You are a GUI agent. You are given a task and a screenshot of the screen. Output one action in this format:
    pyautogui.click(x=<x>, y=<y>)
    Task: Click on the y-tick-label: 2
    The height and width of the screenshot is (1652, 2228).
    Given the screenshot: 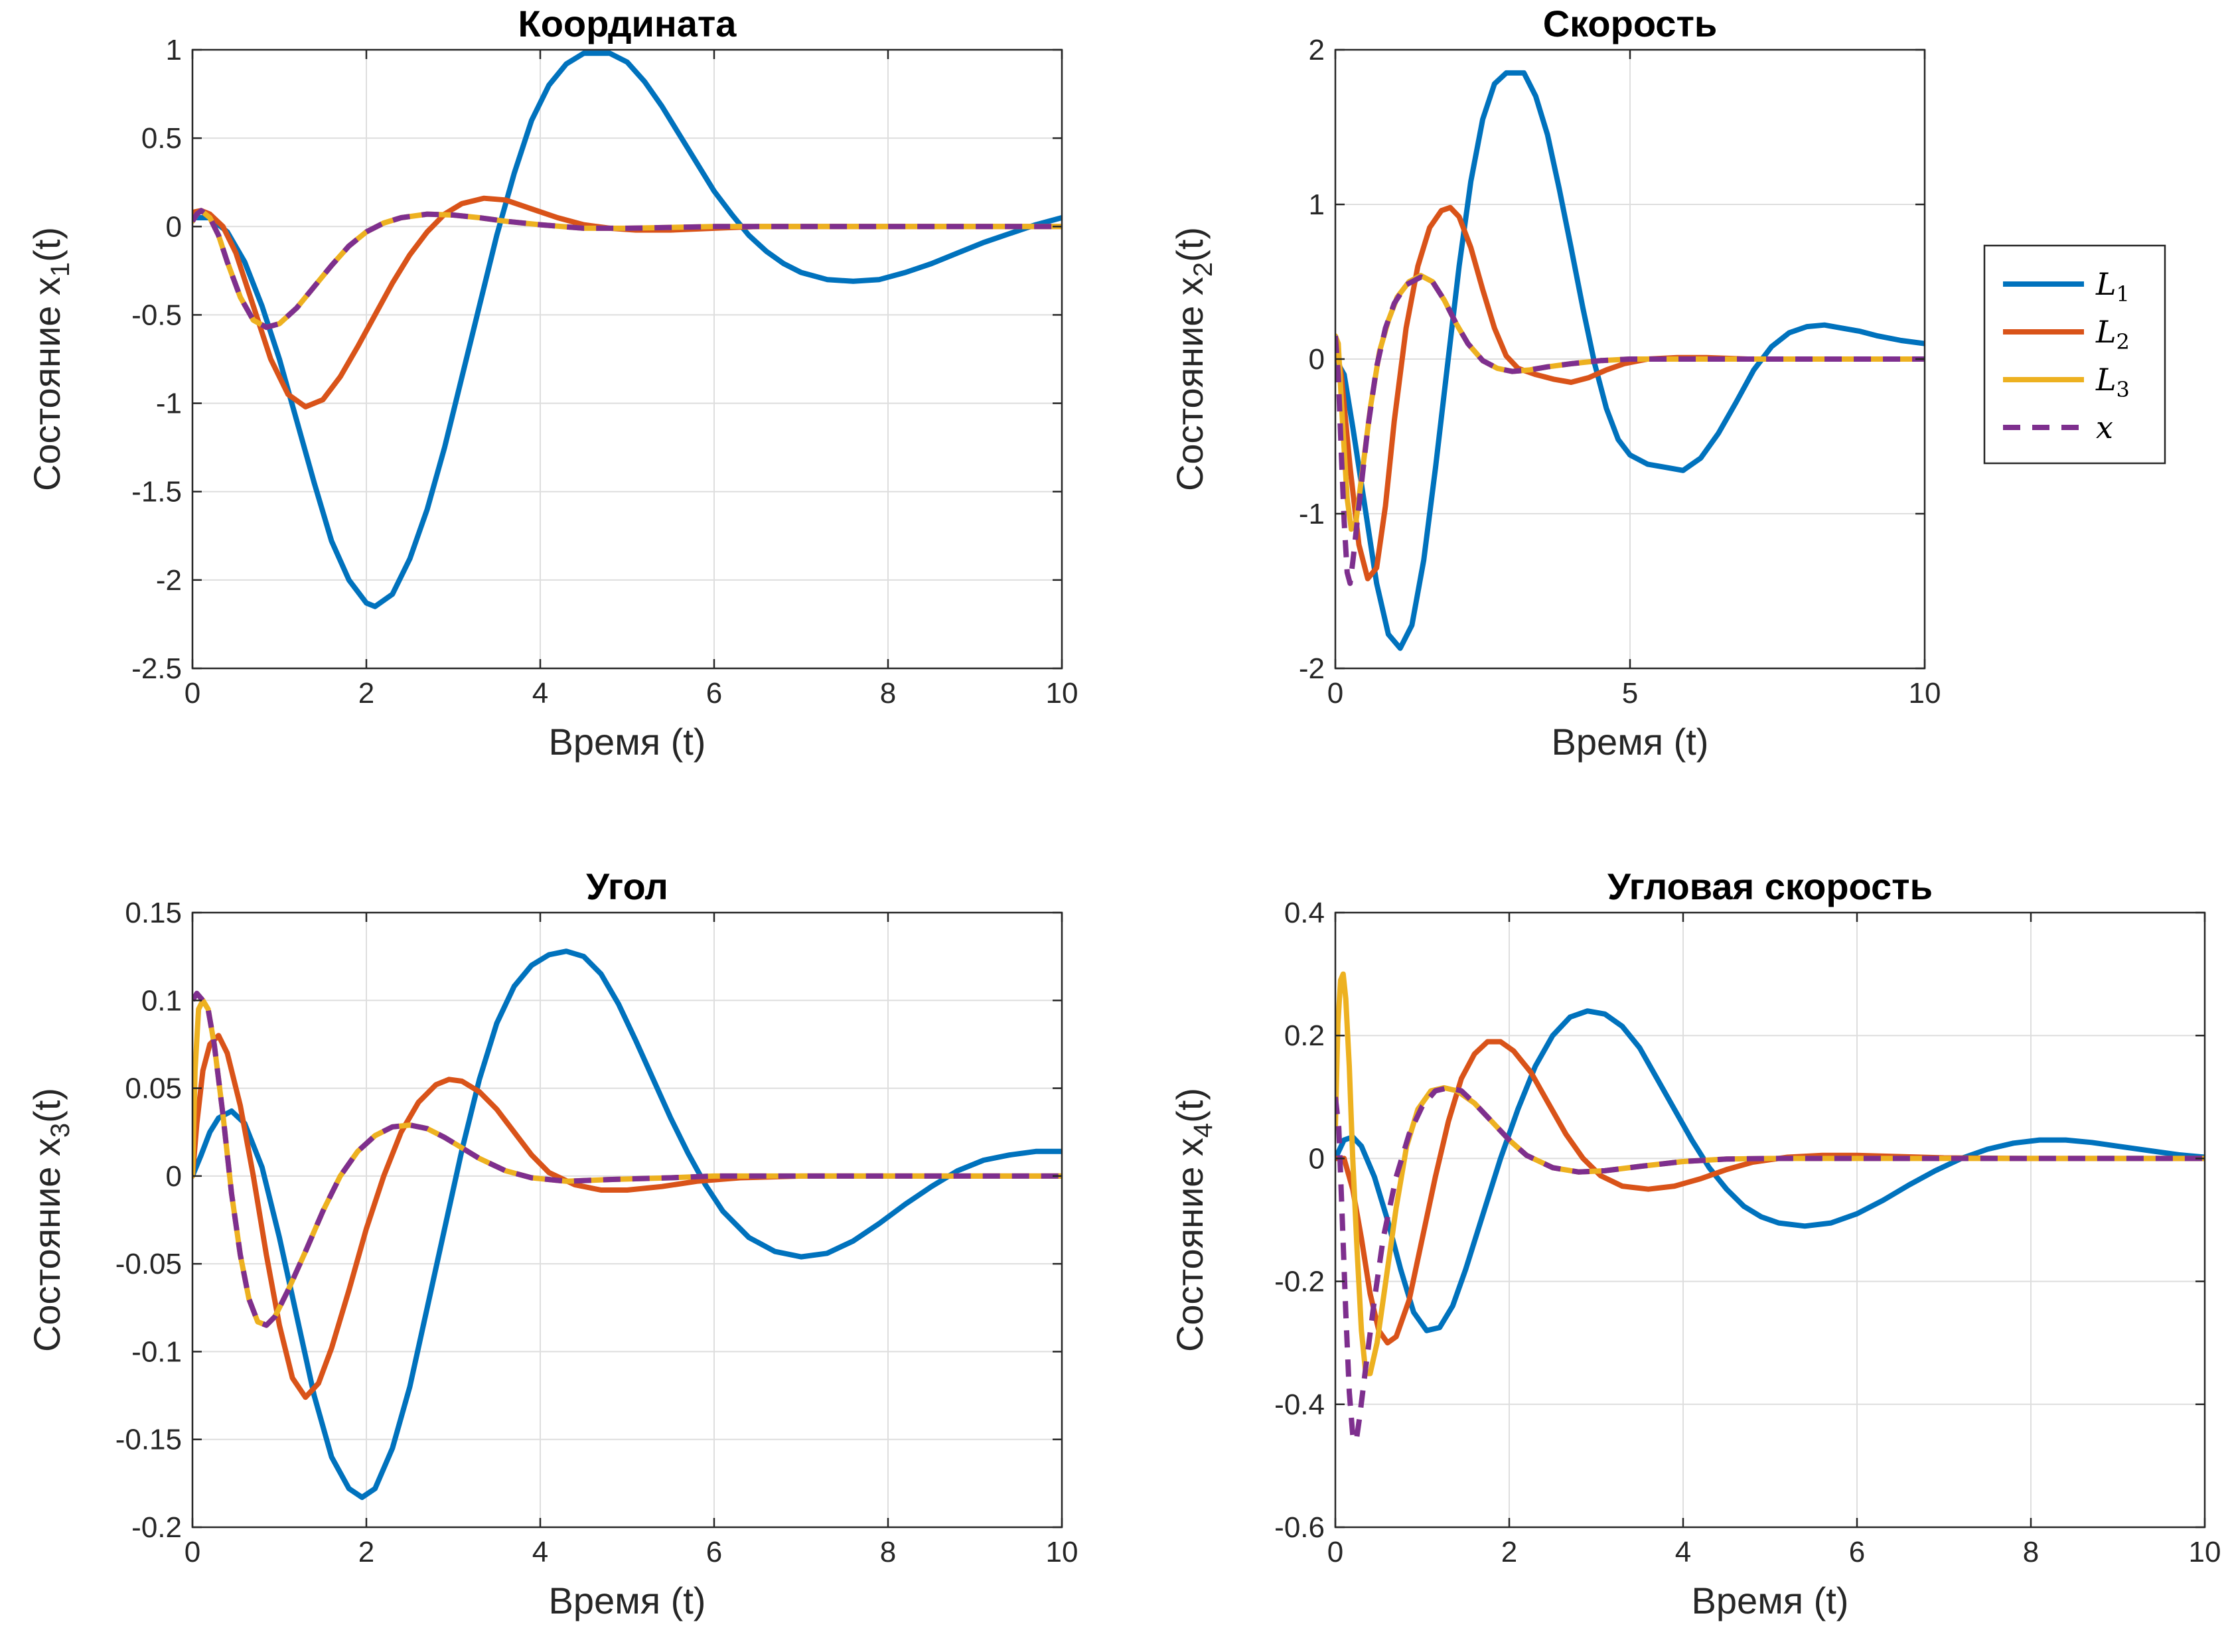 What is the action you would take?
    pyautogui.click(x=1317, y=50)
    